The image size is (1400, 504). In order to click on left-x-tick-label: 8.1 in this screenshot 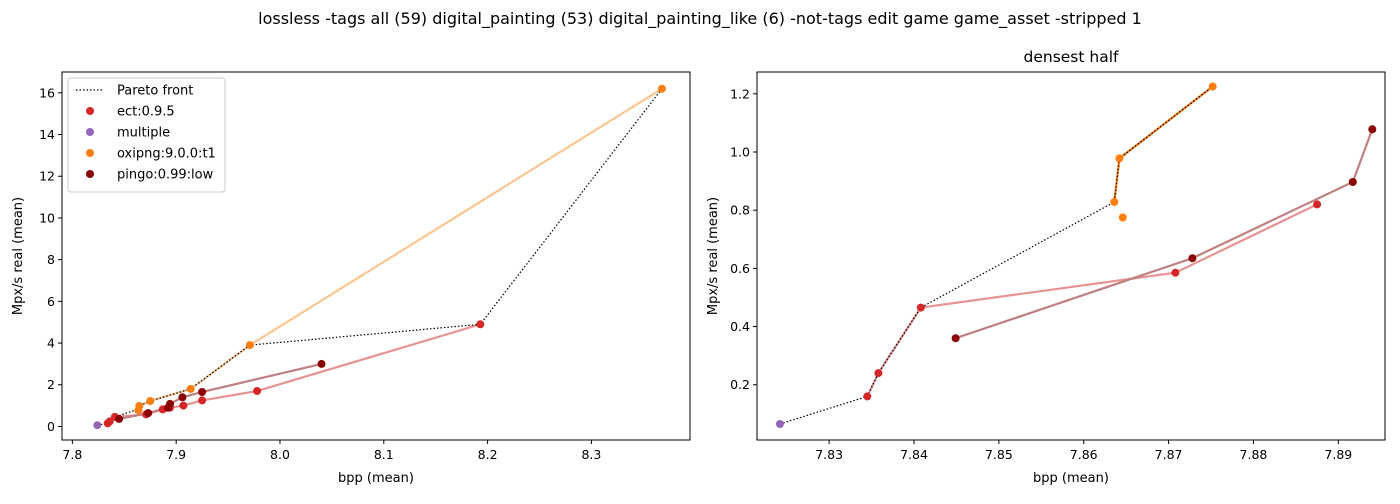, I will do `click(384, 454)`.